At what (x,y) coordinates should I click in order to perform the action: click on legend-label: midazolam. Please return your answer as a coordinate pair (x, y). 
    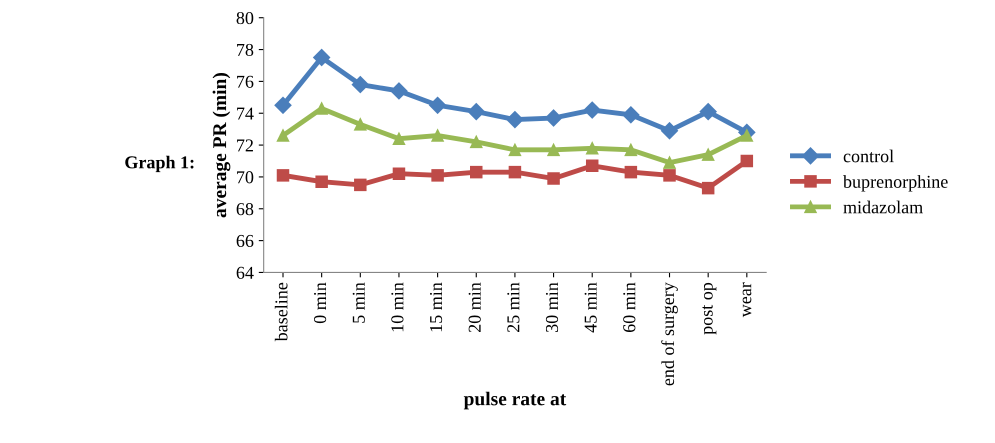
    Looking at the image, I should click on (883, 207).